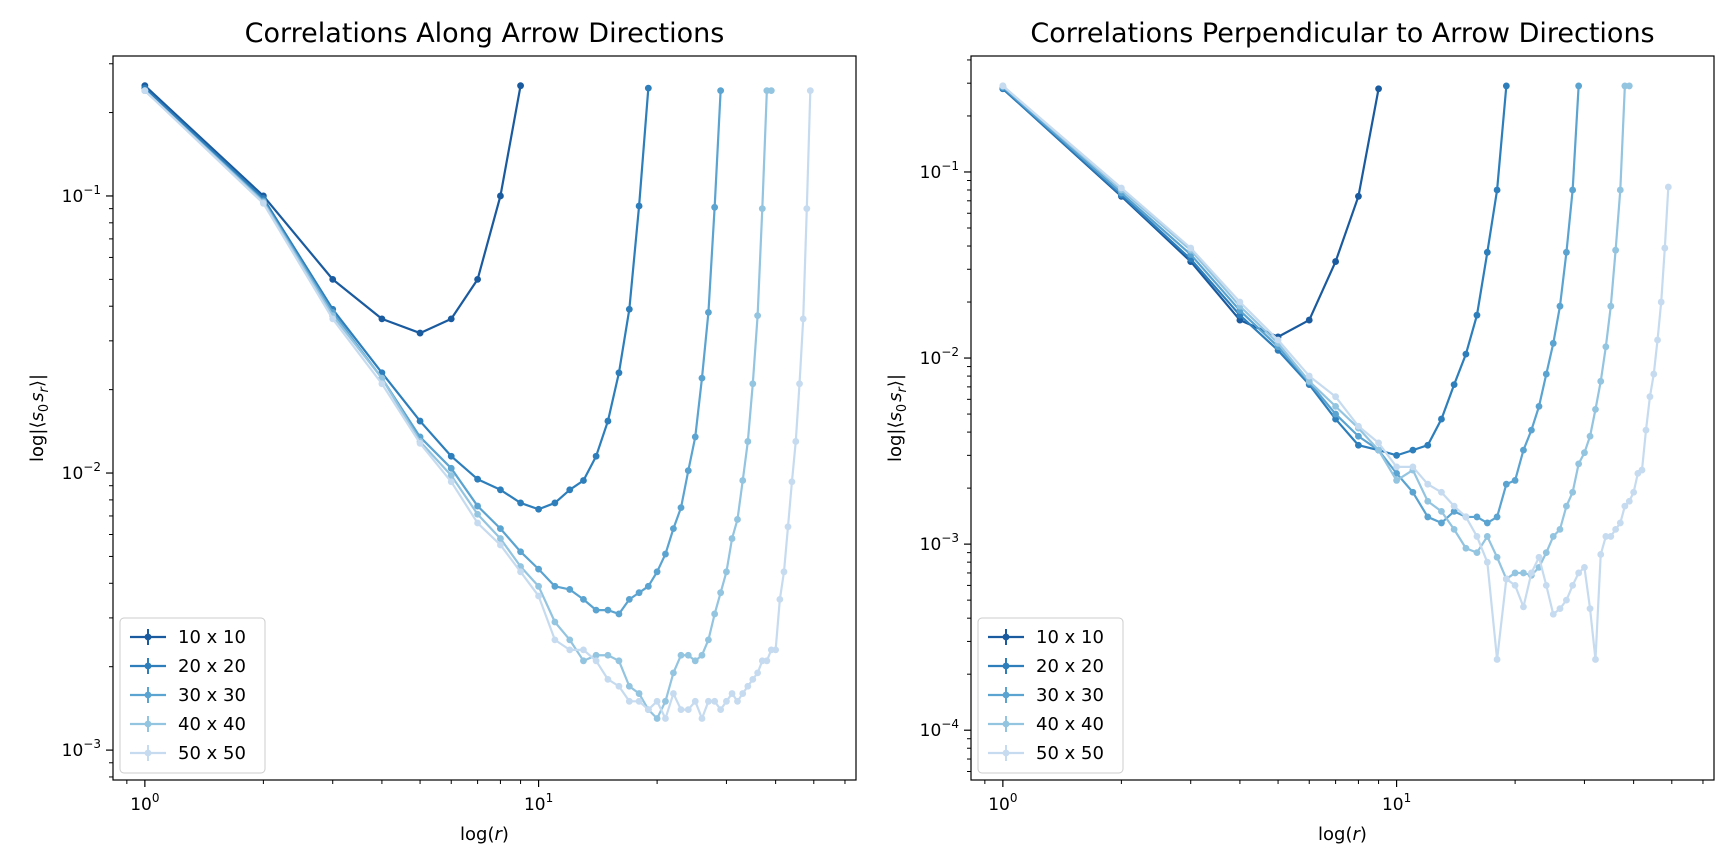  I want to click on legend-label: 20 x 20, so click(212, 666).